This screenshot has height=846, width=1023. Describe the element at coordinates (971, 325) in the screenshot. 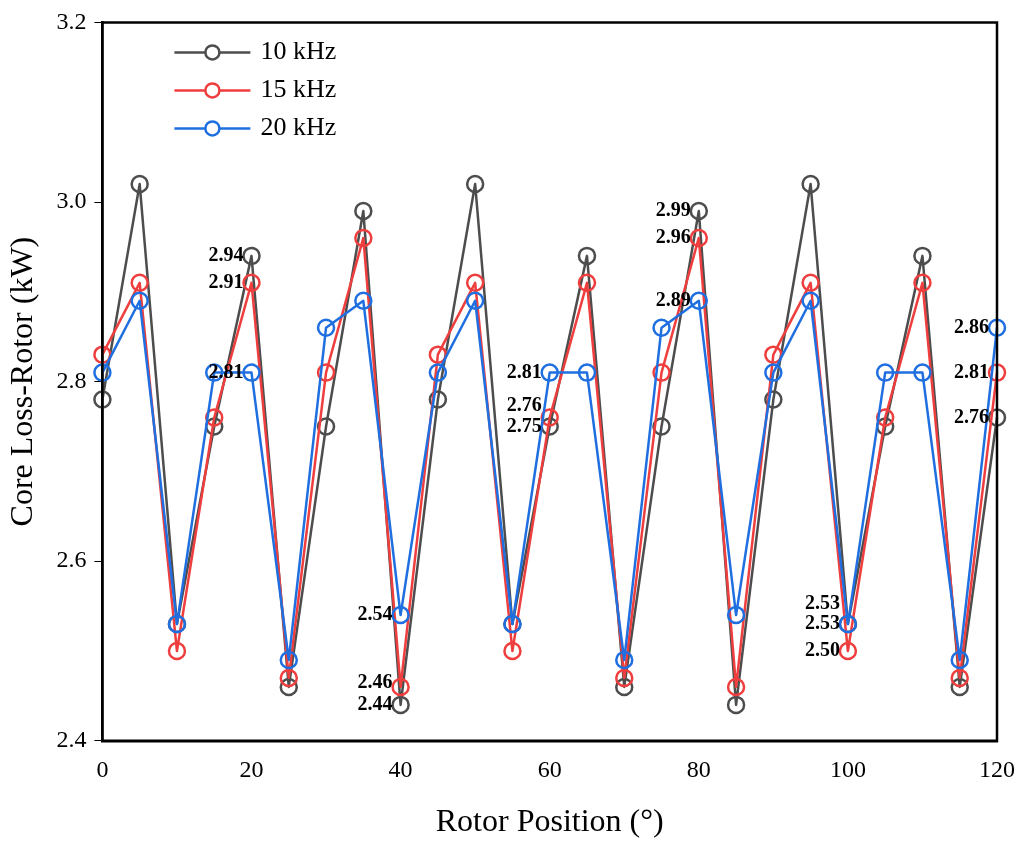

I see `data-label: 2.86` at that location.